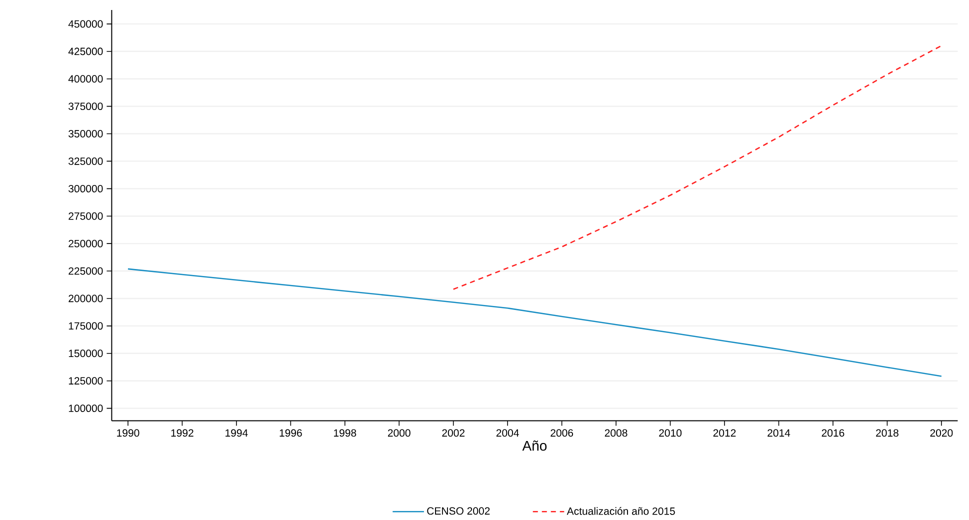 This screenshot has width=969, height=520. Describe the element at coordinates (458, 511) in the screenshot. I see `legend-label: CENSO 2002` at that location.